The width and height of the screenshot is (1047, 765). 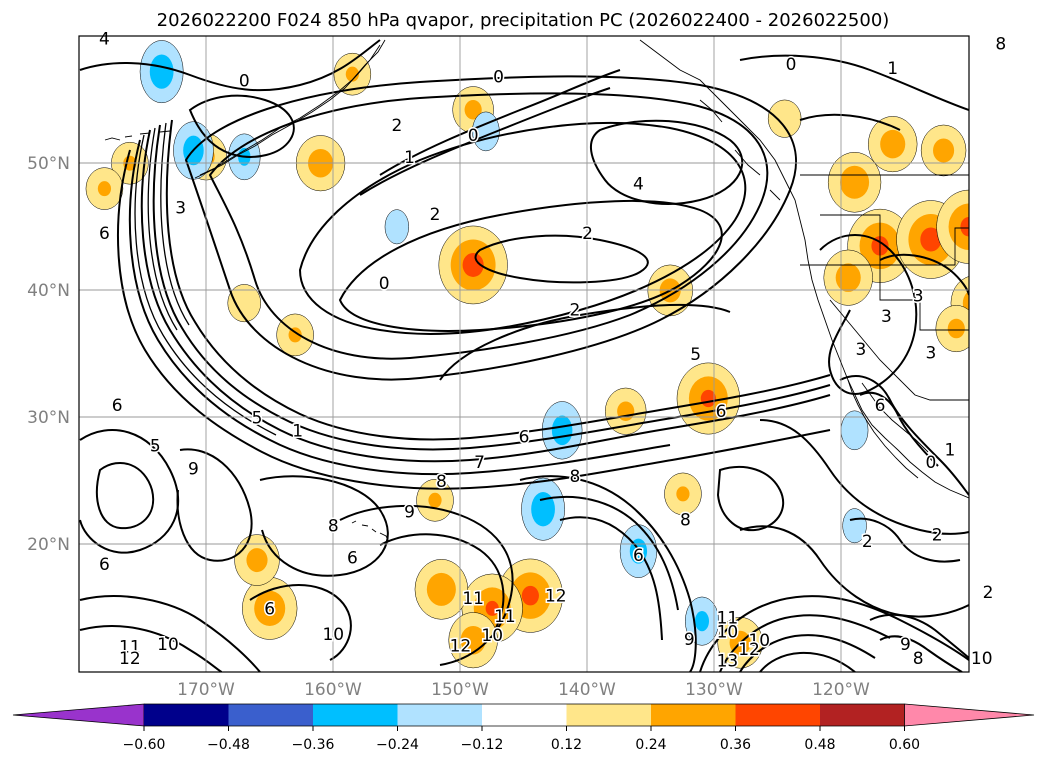 What do you see at coordinates (397, 745) in the screenshot?
I see `colorbar-tick-label: −0.24` at bounding box center [397, 745].